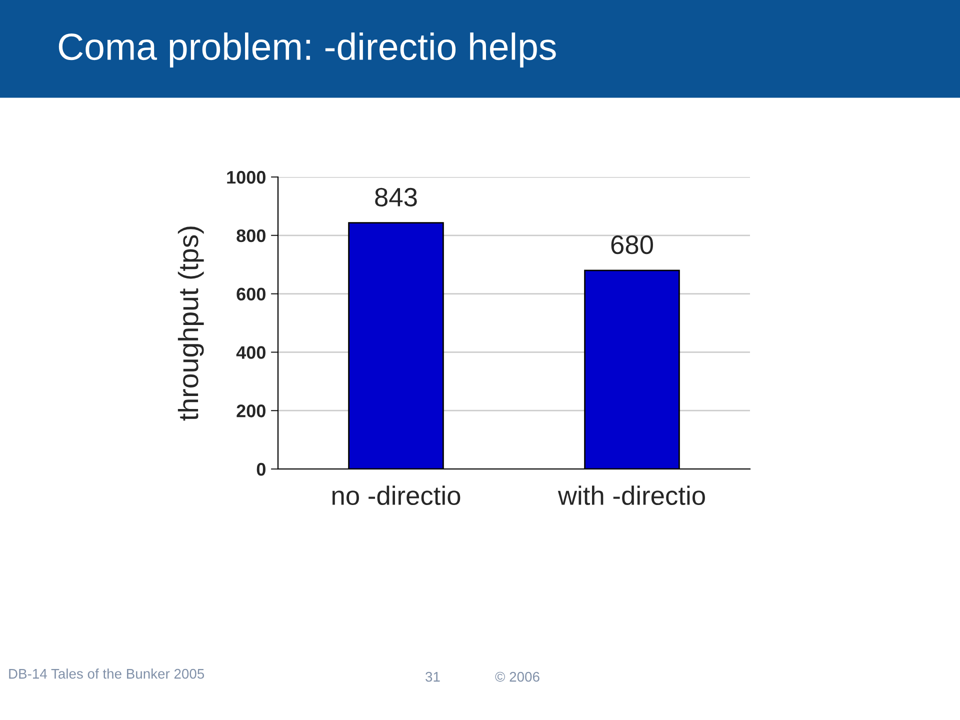 Image resolution: width=960 pixels, height=720 pixels. Describe the element at coordinates (307, 50) in the screenshot. I see `chart-title: Coma problem: -directio helps` at that location.